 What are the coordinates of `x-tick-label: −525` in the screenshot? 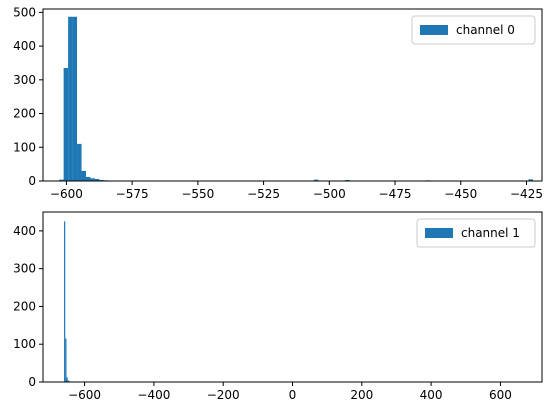 It's located at (263, 194).